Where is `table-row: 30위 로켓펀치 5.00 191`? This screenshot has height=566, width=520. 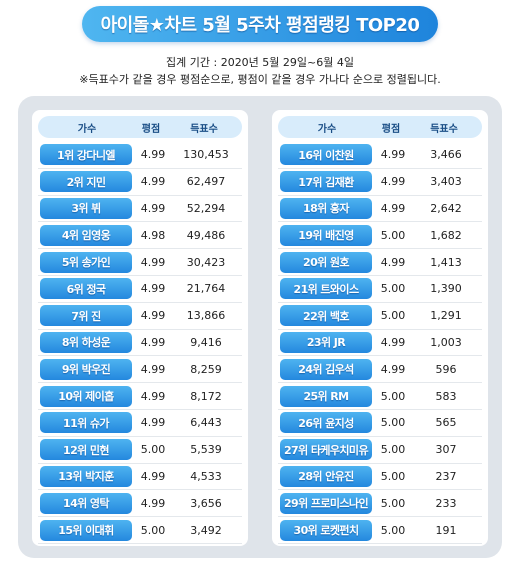 table-row: 30위 로켓펀치 5.00 191 is located at coordinates (380, 530).